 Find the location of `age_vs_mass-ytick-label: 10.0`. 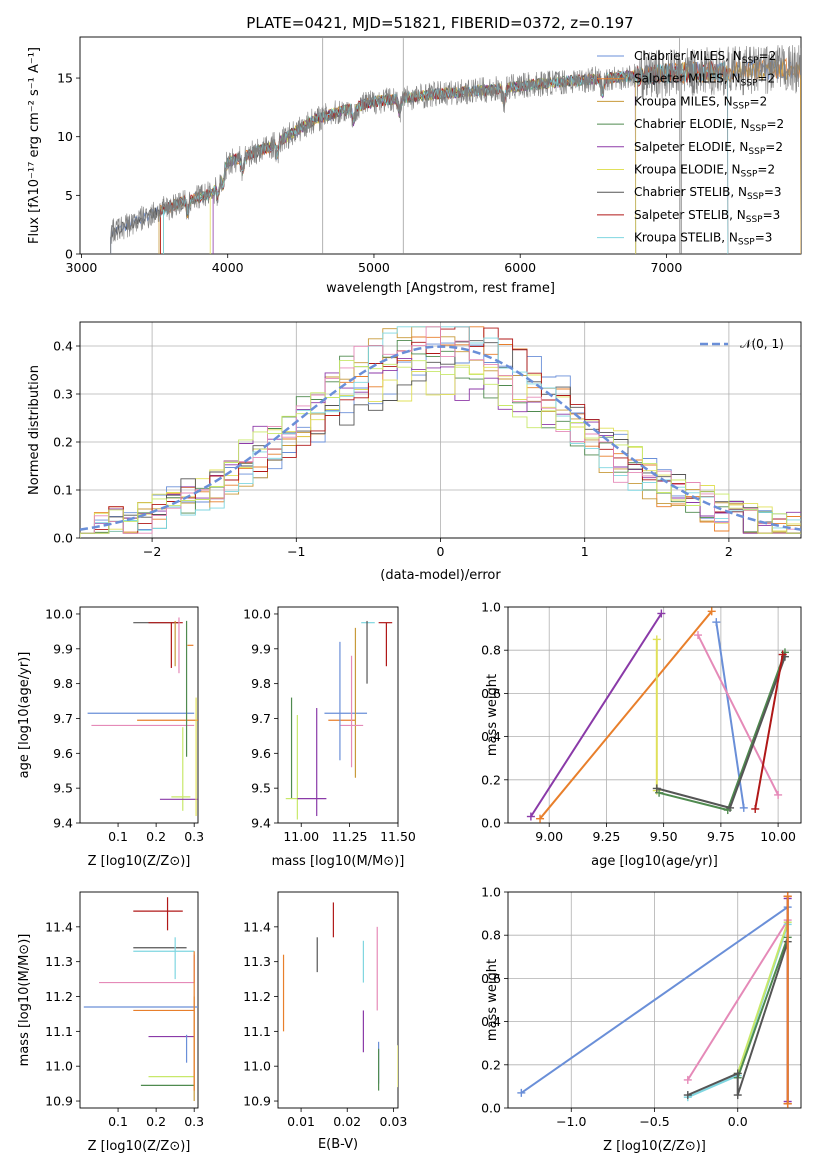

age_vs_mass-ytick-label: 10.0 is located at coordinates (257, 613).